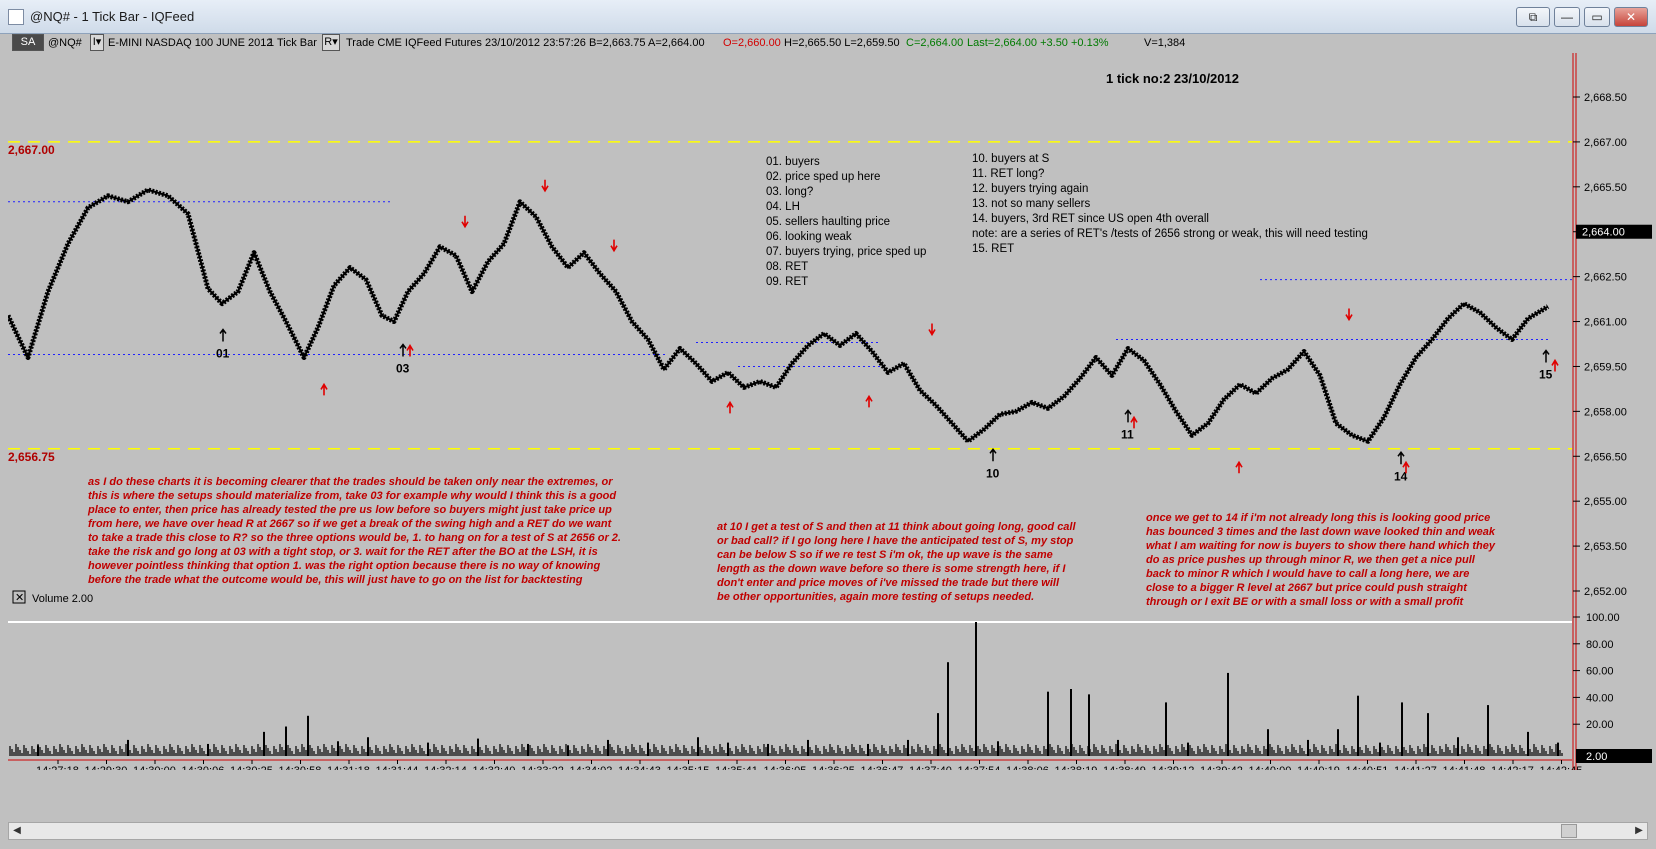 This screenshot has width=1656, height=849. What do you see at coordinates (1318, 767) in the screenshot?
I see `time-tick-label: 14:40:19` at bounding box center [1318, 767].